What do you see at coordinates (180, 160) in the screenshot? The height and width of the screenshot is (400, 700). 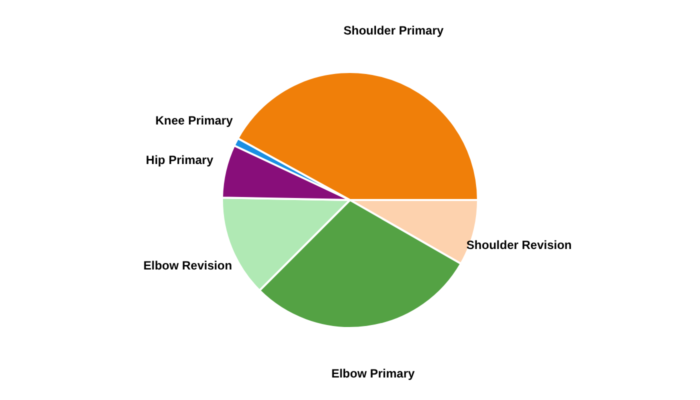 I see `slice-label: Hip Primary` at bounding box center [180, 160].